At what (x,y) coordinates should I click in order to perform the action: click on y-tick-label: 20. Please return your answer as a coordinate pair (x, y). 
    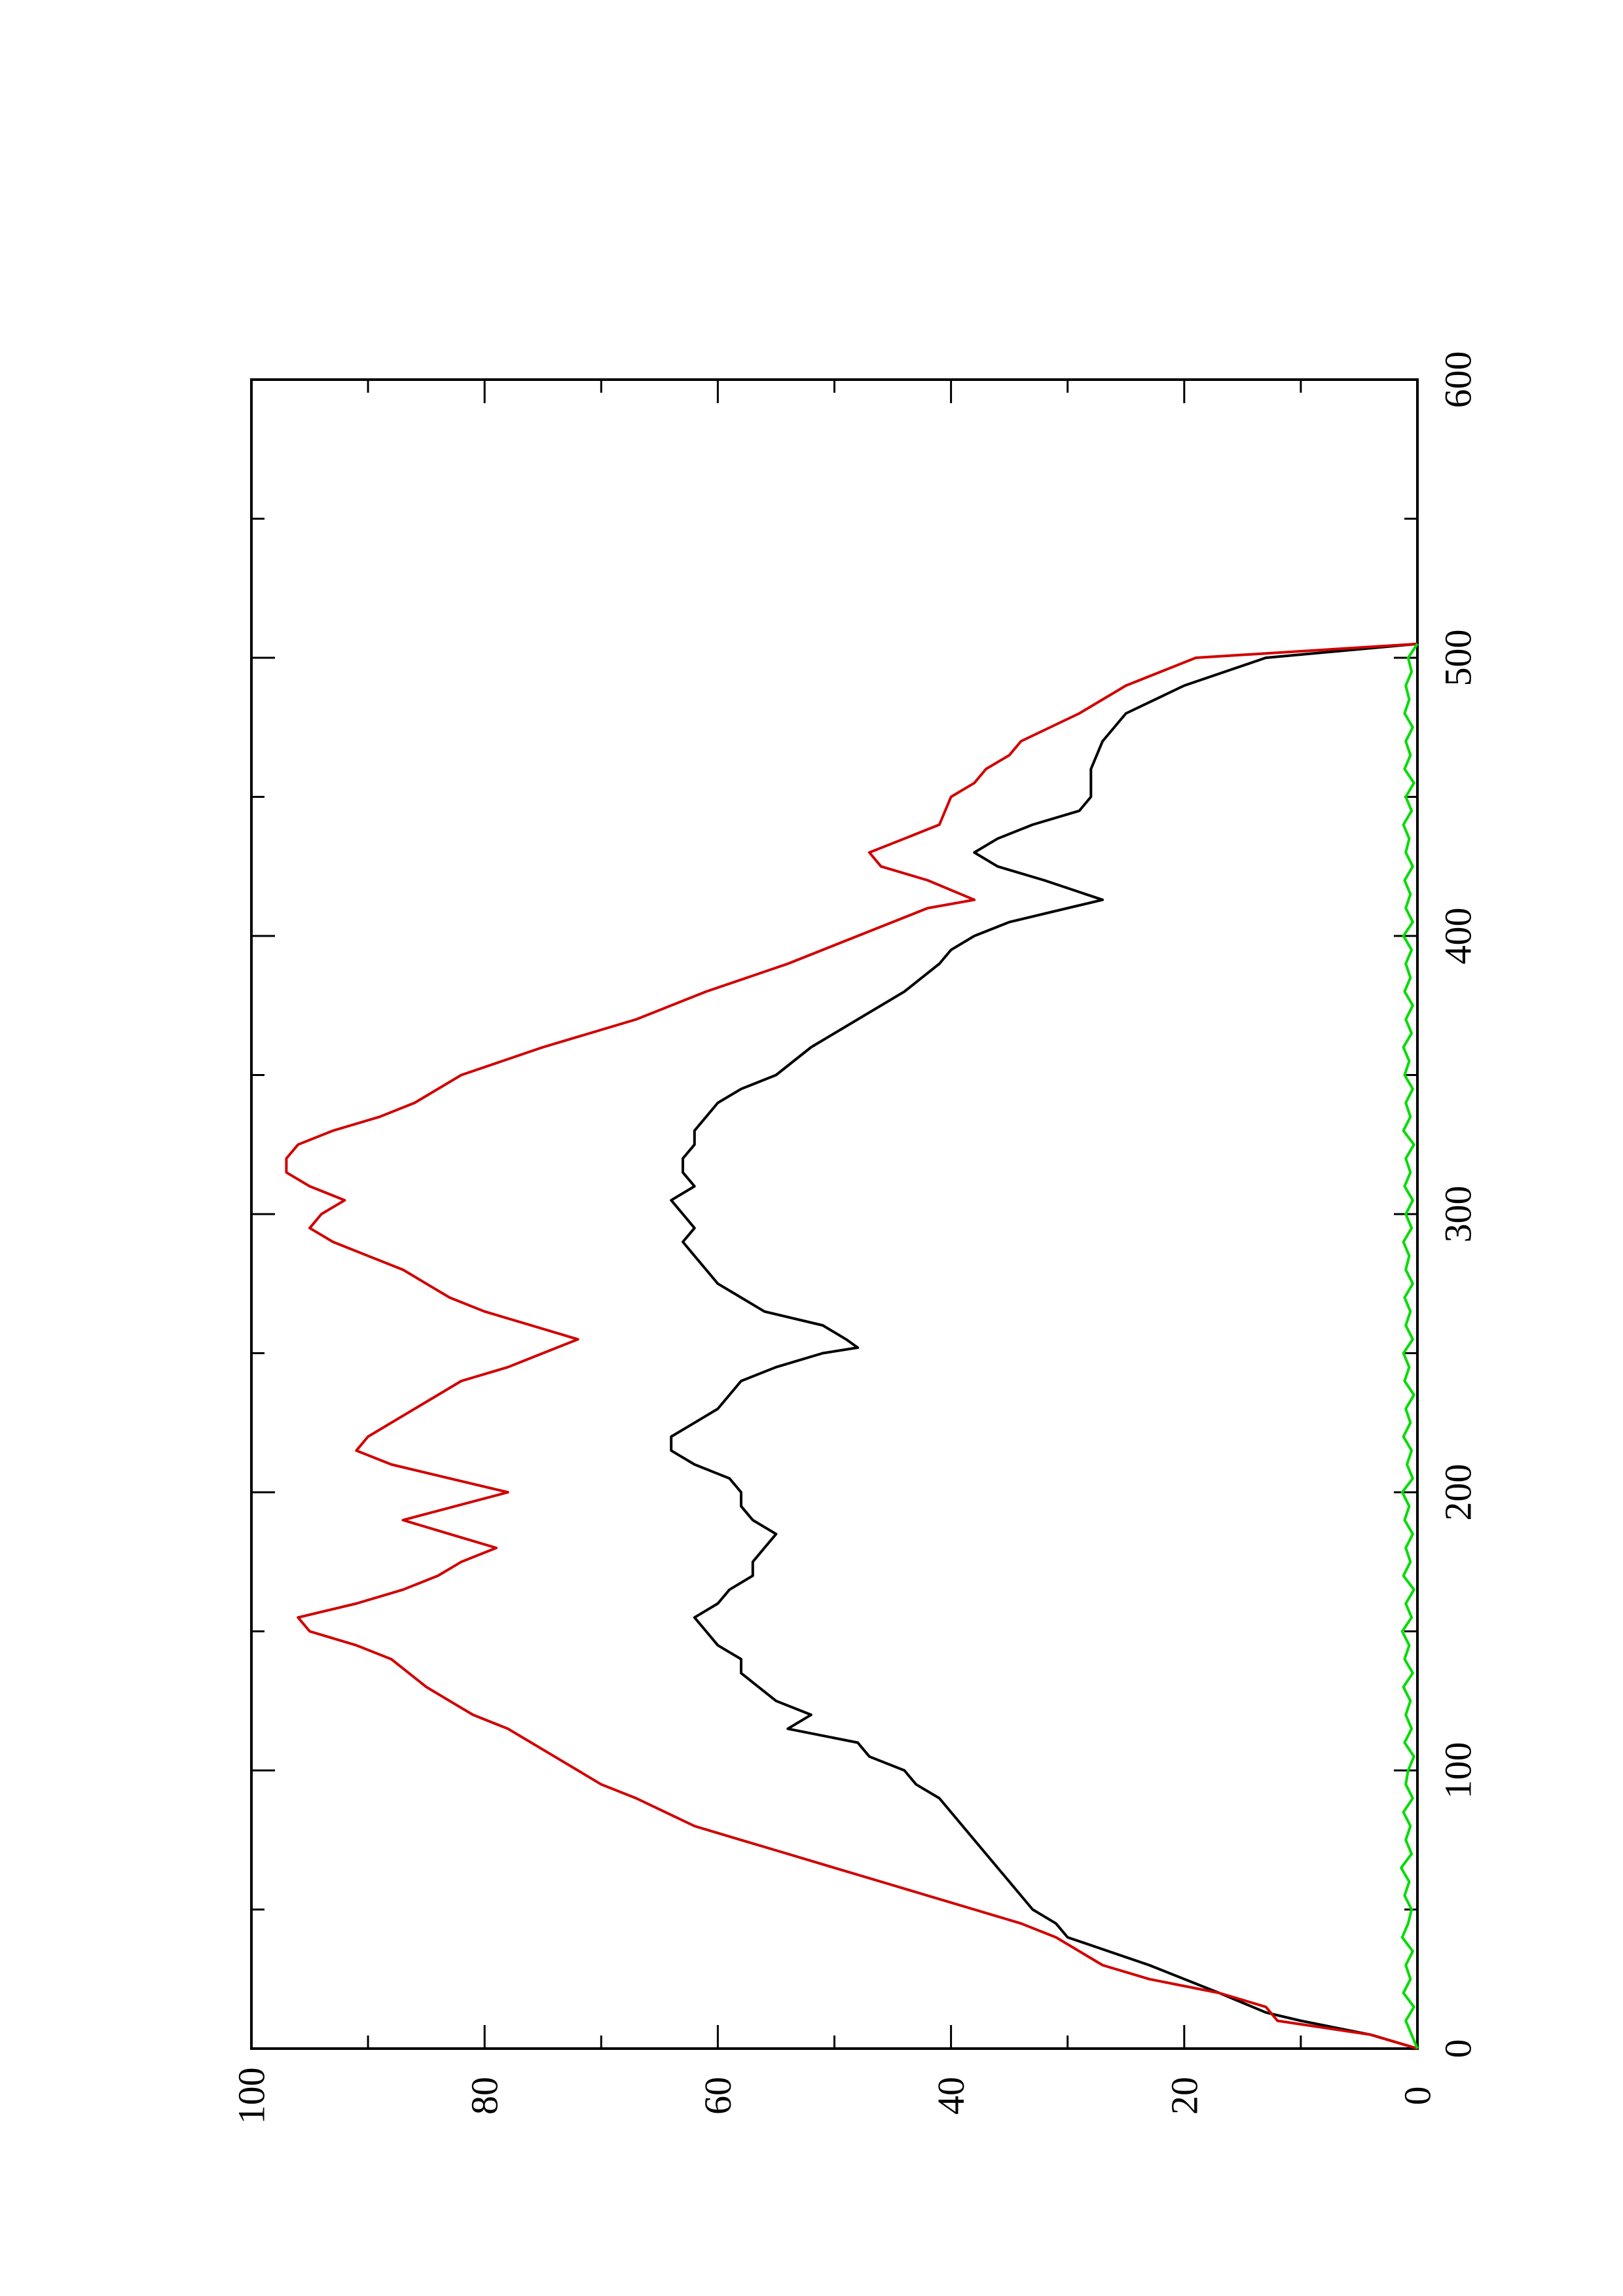
    Looking at the image, I should click on (1184, 2096).